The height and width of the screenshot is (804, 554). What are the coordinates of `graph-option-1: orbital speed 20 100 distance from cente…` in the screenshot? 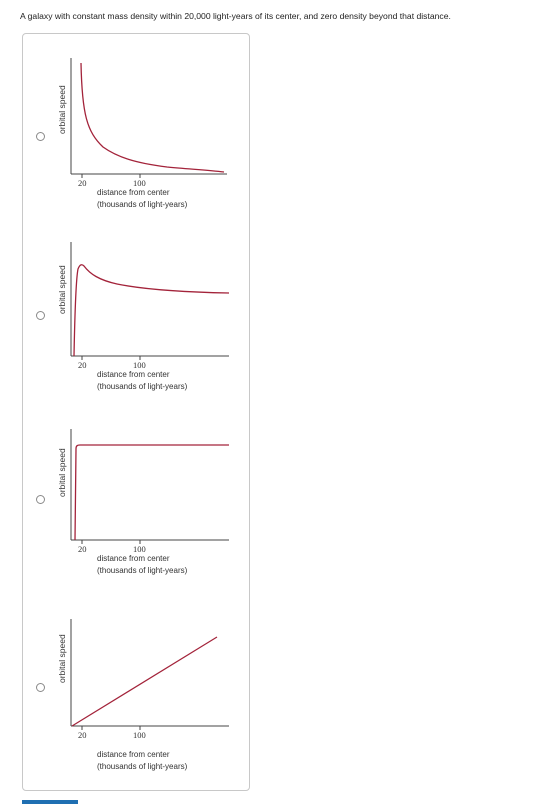 It's located at (154, 134).